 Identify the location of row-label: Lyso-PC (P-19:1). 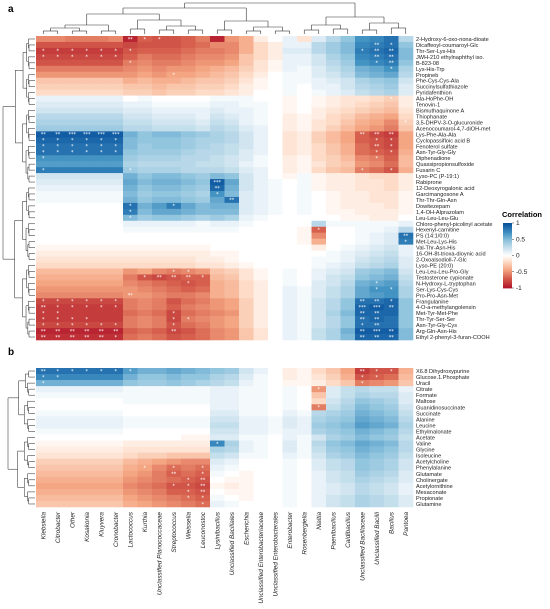
(437, 177).